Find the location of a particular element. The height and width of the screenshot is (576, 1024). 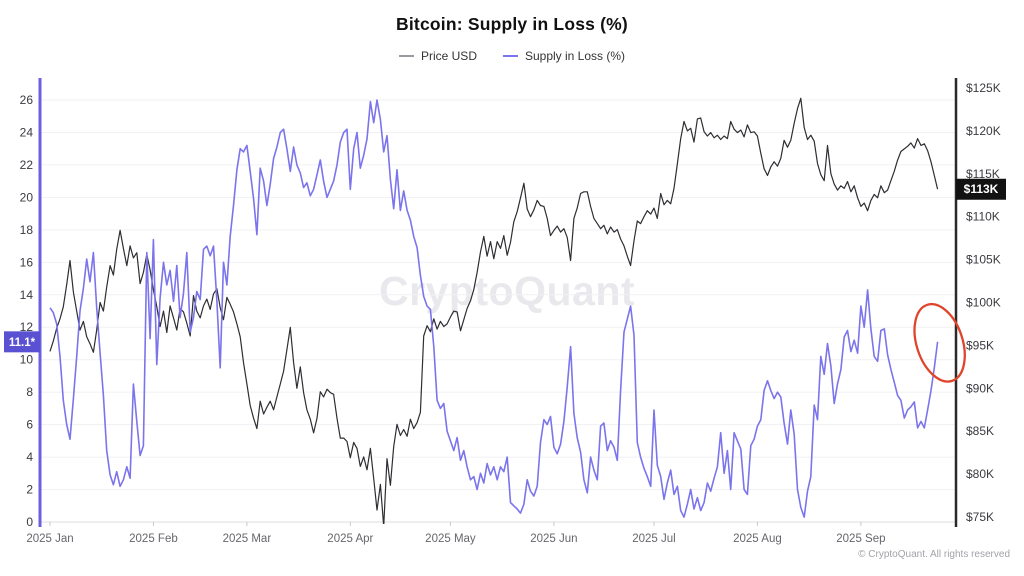

month-label: 2025 May is located at coordinates (450, 539).